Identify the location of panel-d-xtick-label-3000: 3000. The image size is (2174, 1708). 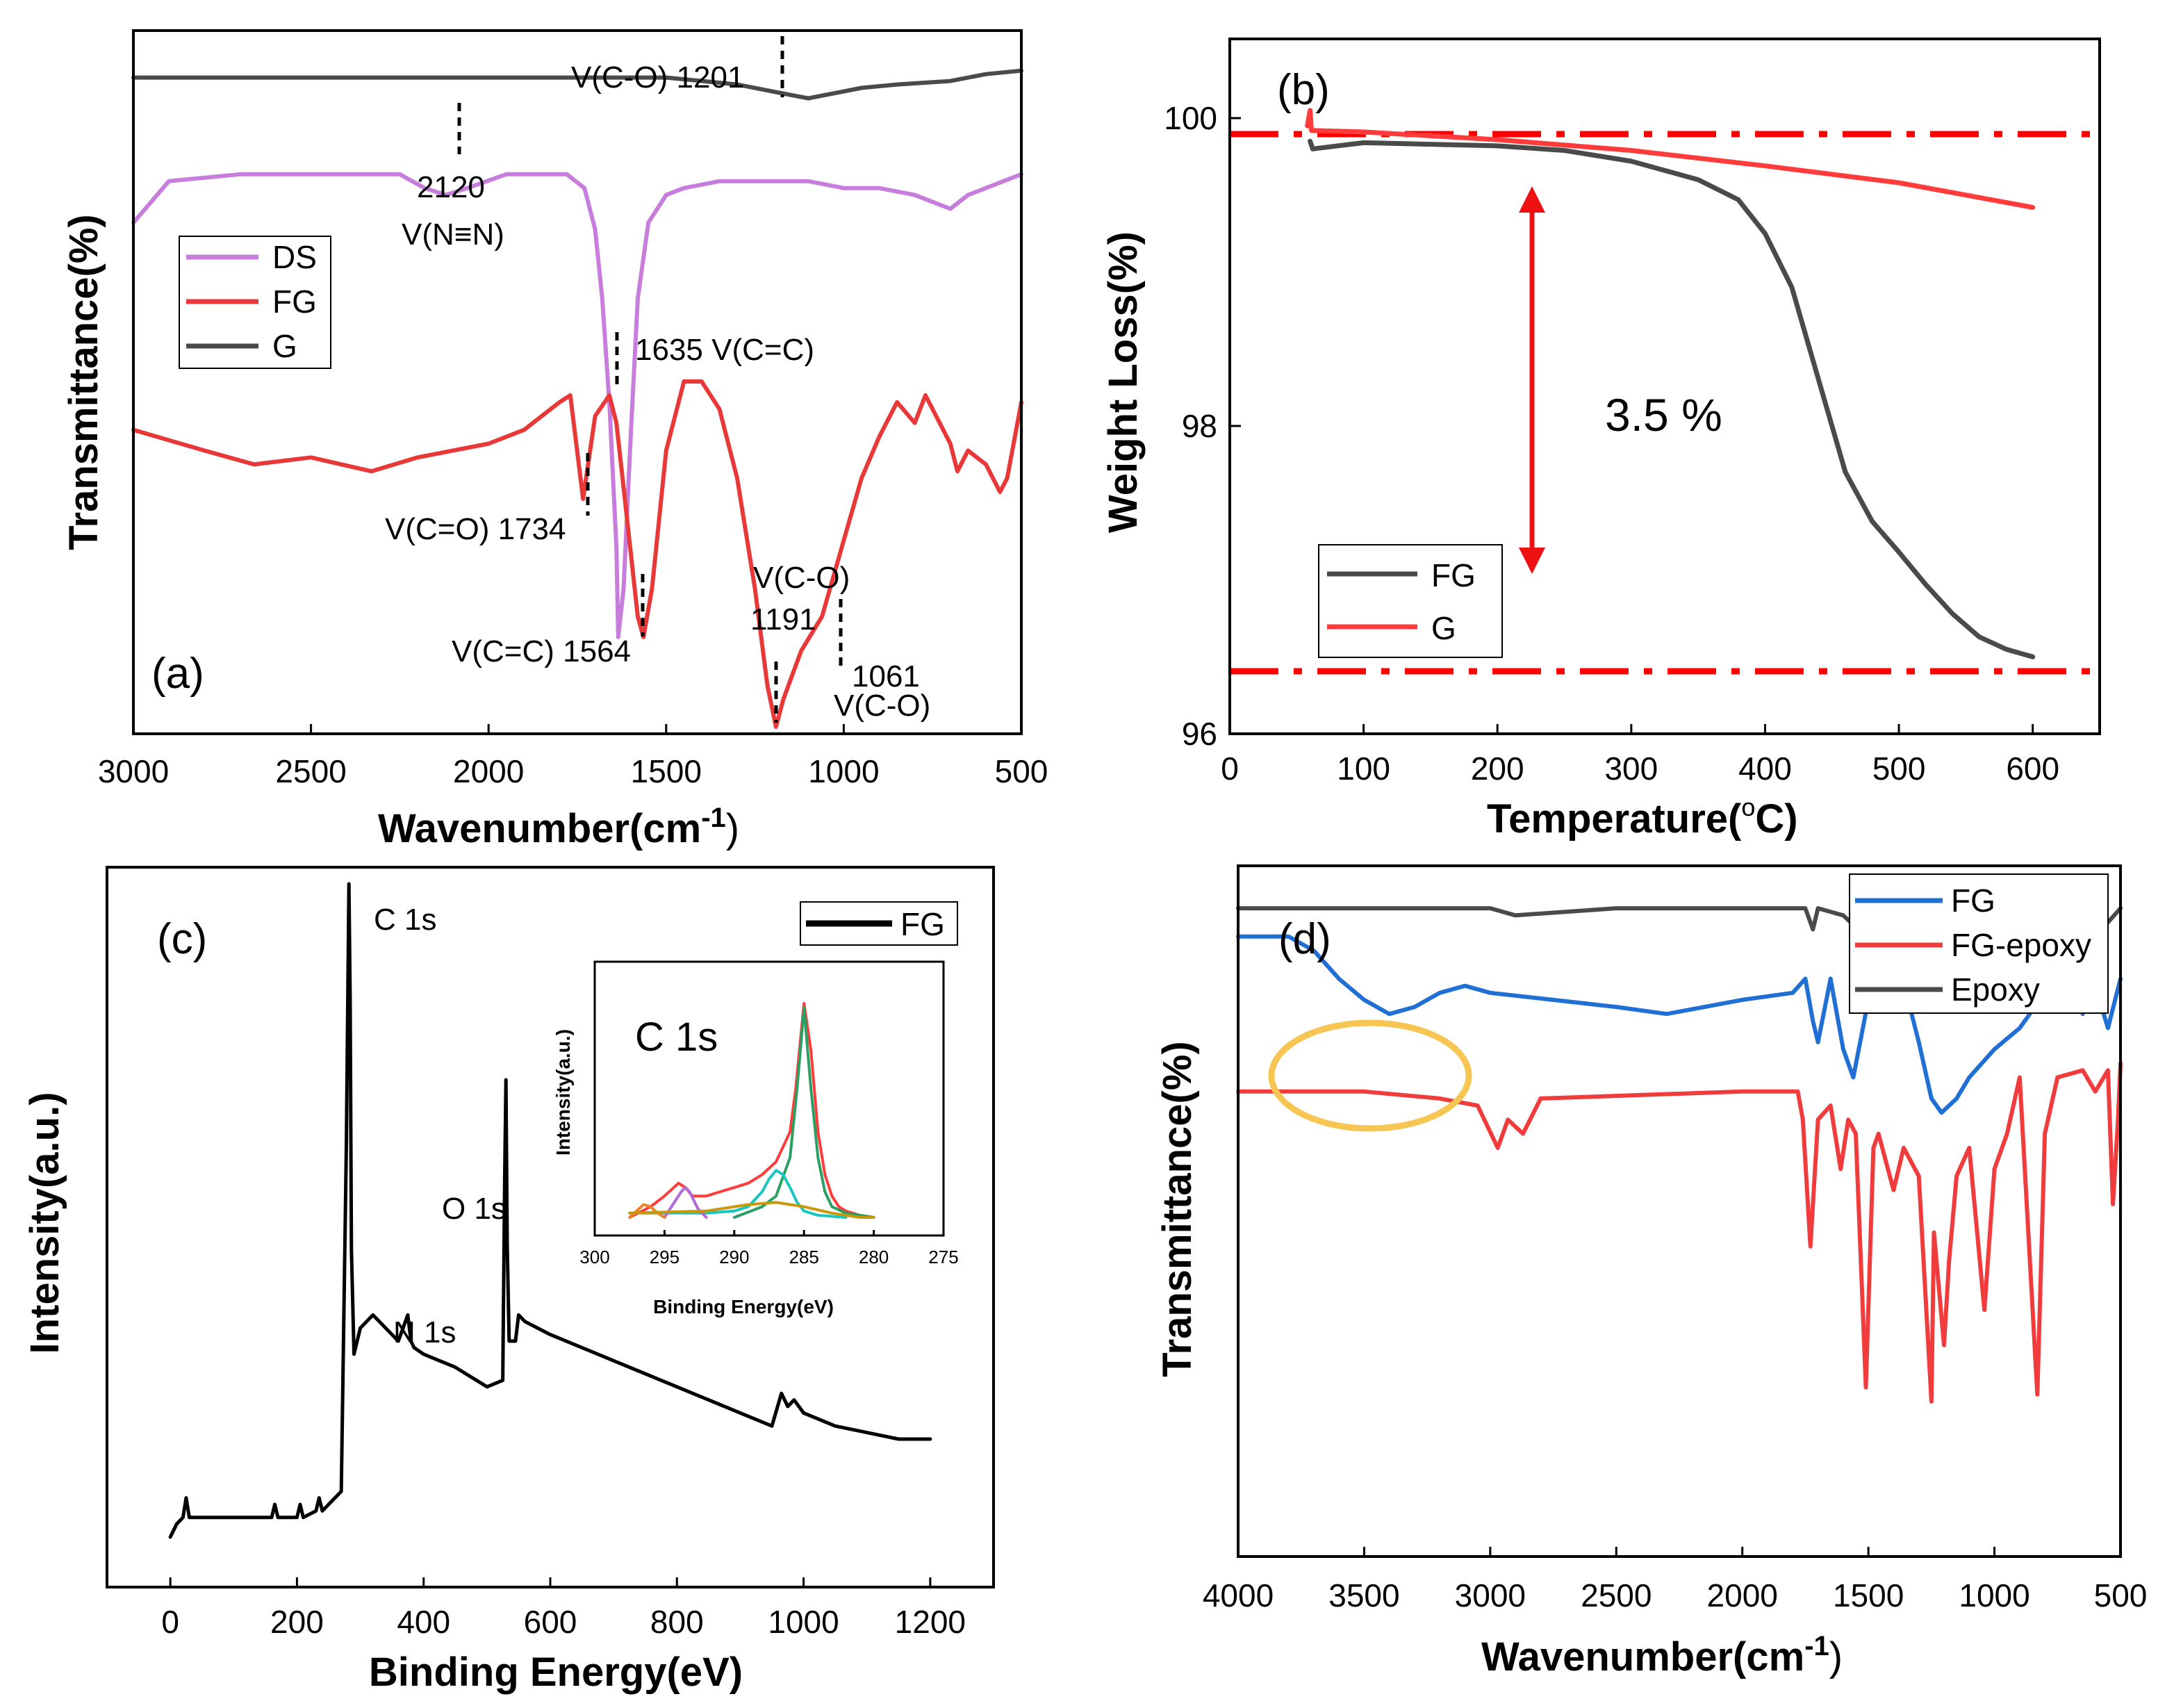
(1490, 1595).